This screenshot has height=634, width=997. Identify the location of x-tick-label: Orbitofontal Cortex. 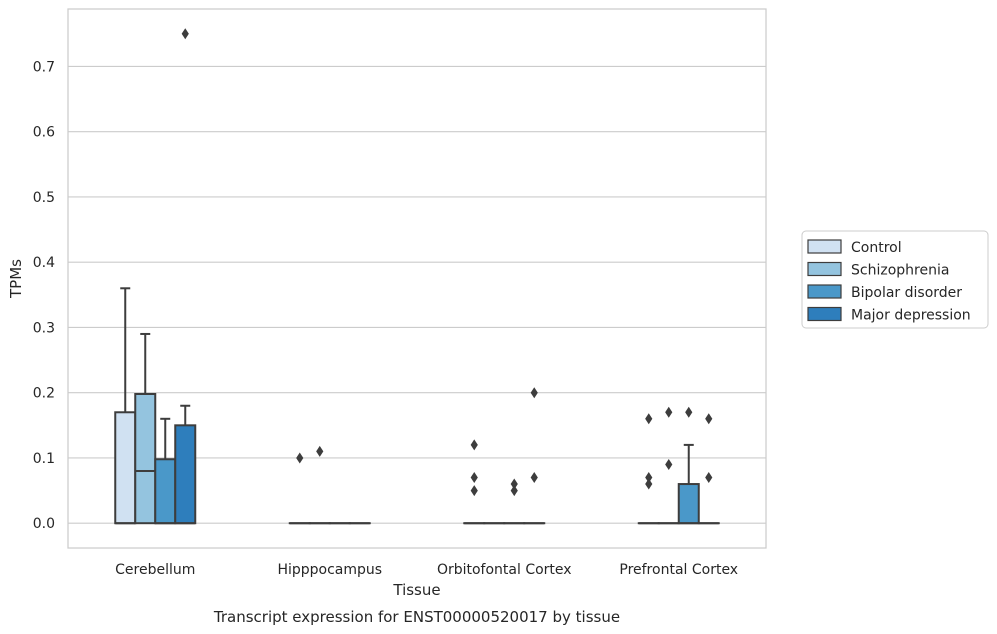
(504, 570).